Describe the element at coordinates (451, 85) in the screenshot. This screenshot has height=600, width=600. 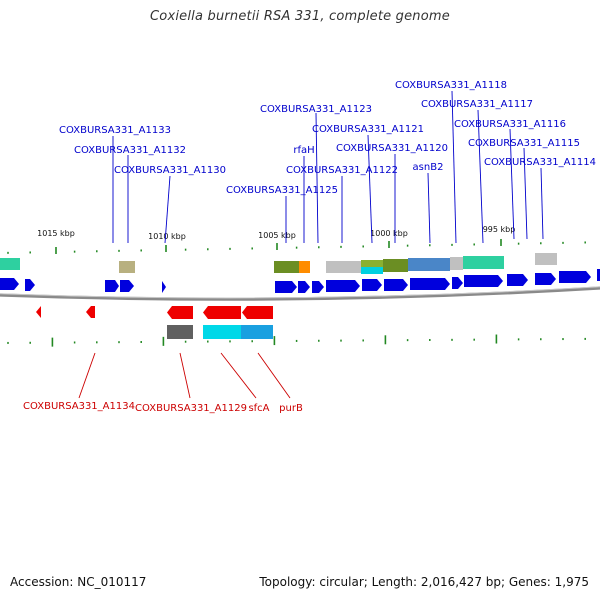
I see `gene-label: COXBURSA331_A1118` at that location.